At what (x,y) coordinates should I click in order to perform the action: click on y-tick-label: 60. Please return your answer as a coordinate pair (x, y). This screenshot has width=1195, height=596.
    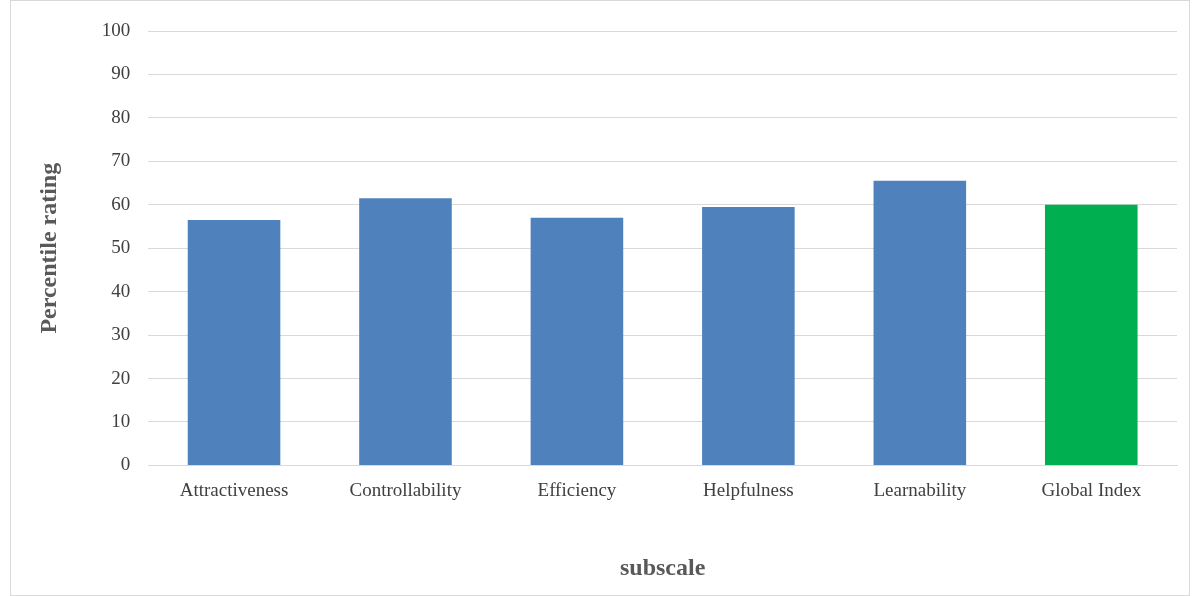
    Looking at the image, I should click on (121, 203).